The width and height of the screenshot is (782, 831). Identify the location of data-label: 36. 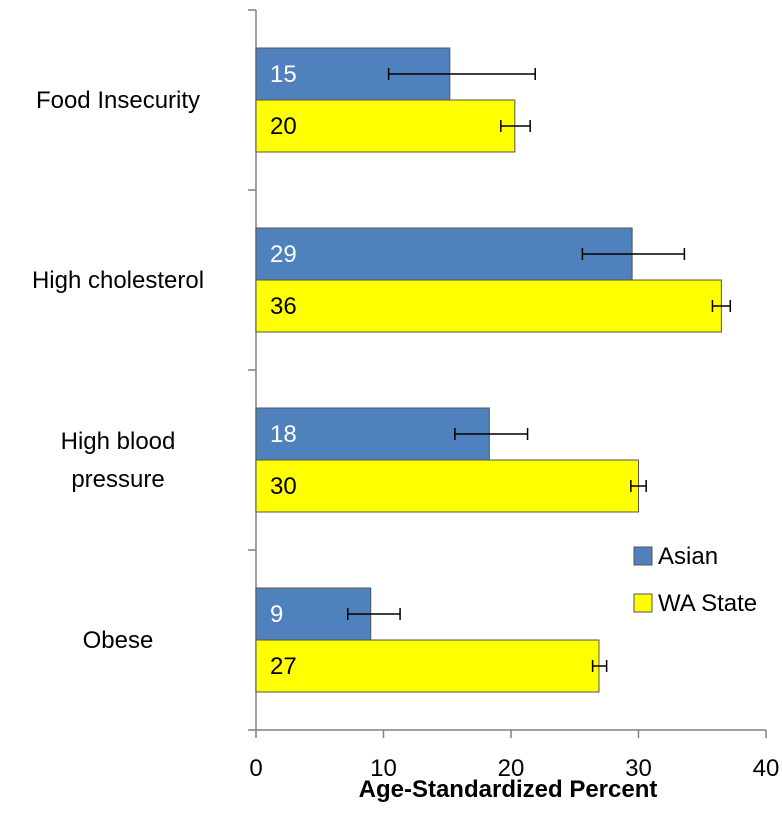
(283, 306).